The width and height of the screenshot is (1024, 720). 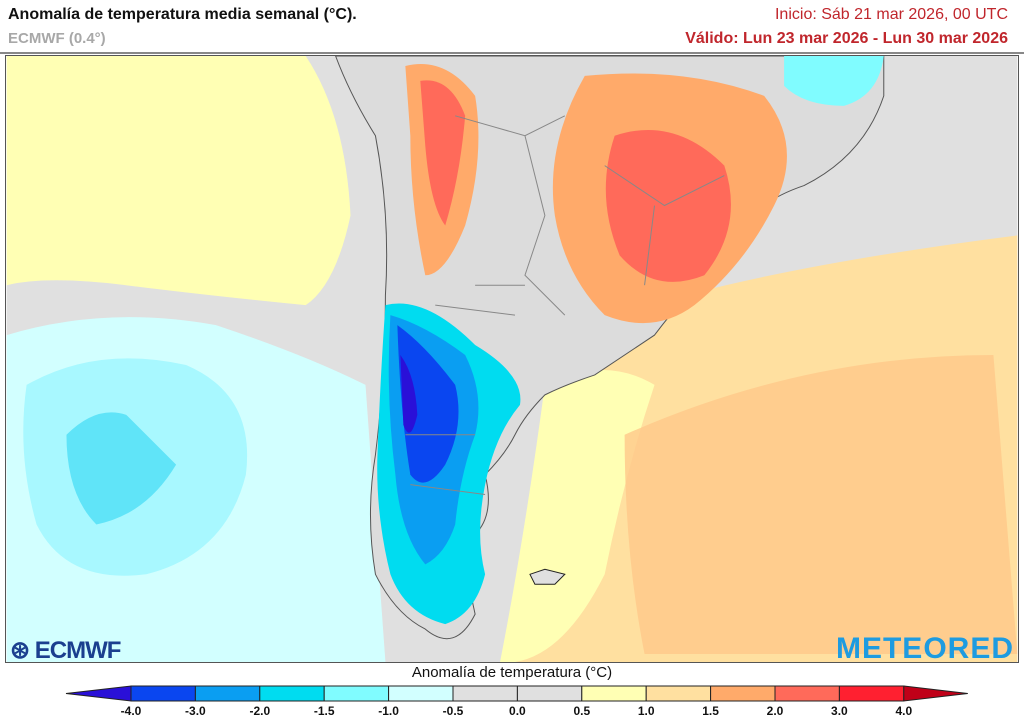 I want to click on colorbar-tick-label: -4.0, so click(x=131, y=711).